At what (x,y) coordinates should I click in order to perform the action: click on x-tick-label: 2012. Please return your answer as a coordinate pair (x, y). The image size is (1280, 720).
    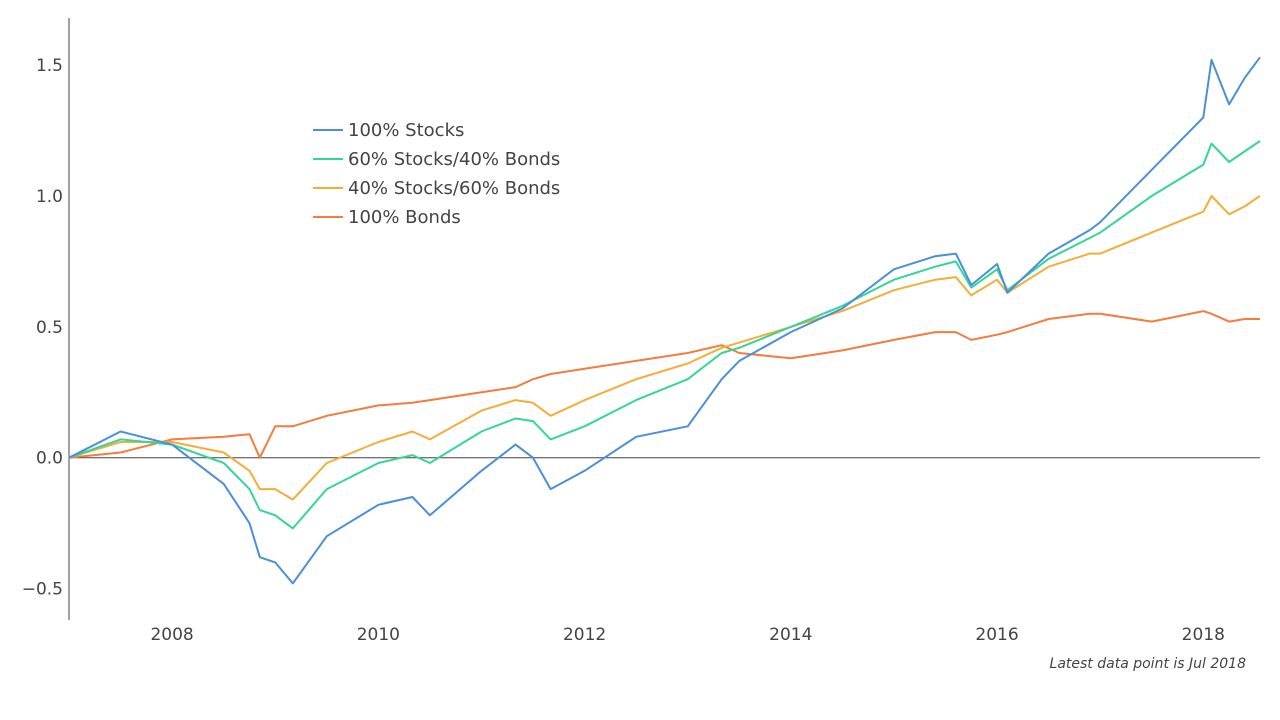
    Looking at the image, I should click on (584, 635).